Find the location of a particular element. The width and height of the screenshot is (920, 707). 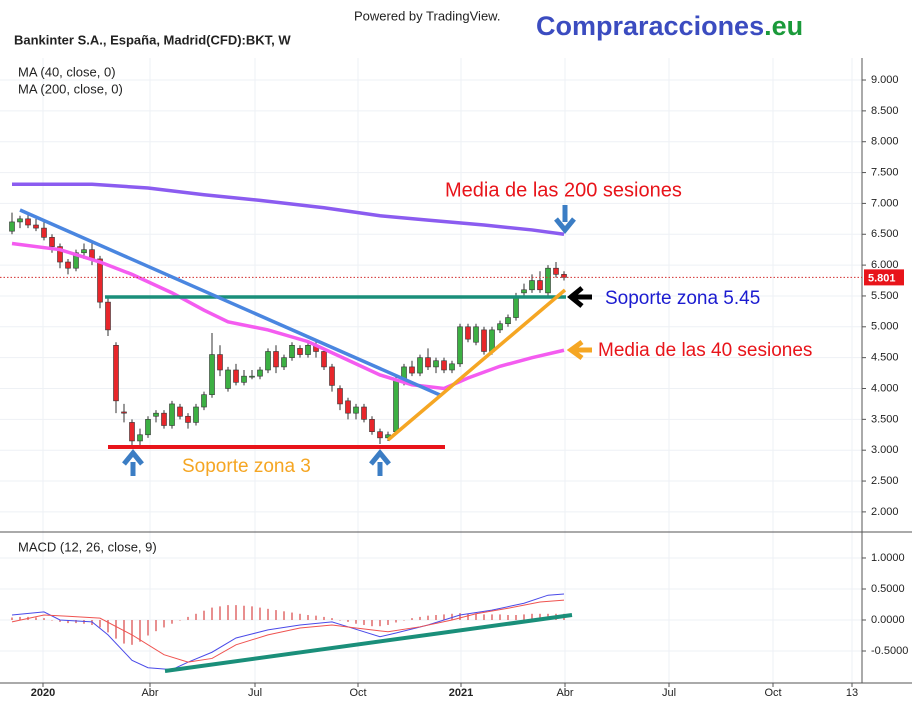

y-tick-label: 5.500 is located at coordinates (885, 296).